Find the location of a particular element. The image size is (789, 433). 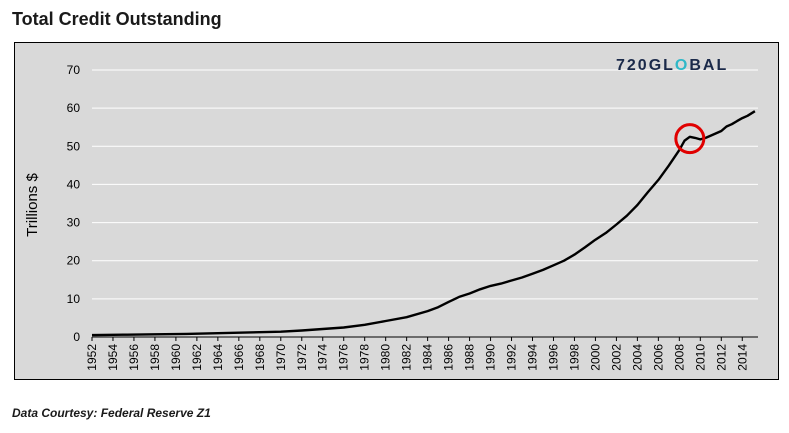

highlight-circle is located at coordinates (690, 139).